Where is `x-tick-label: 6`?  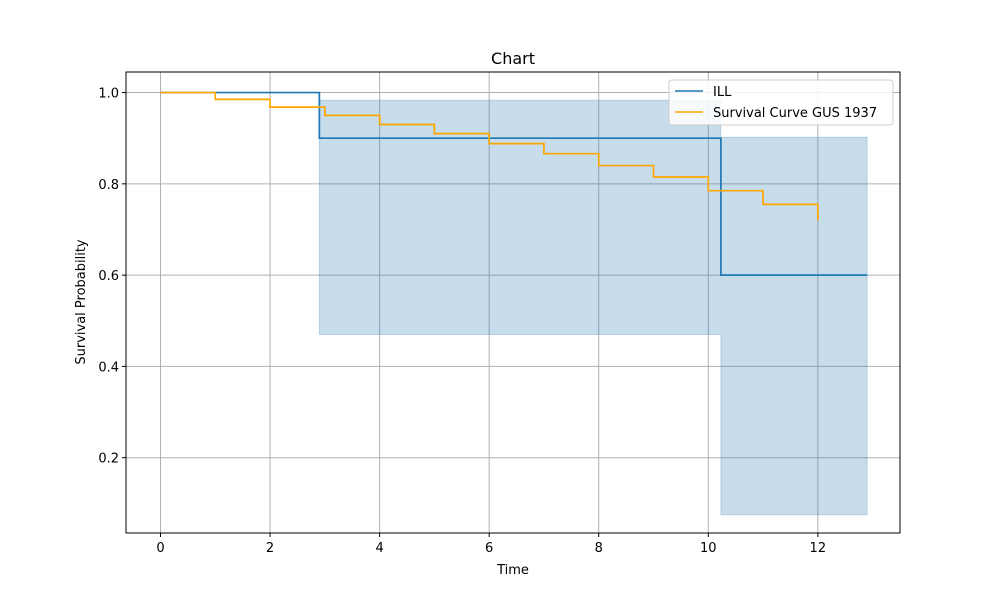 x-tick-label: 6 is located at coordinates (489, 548).